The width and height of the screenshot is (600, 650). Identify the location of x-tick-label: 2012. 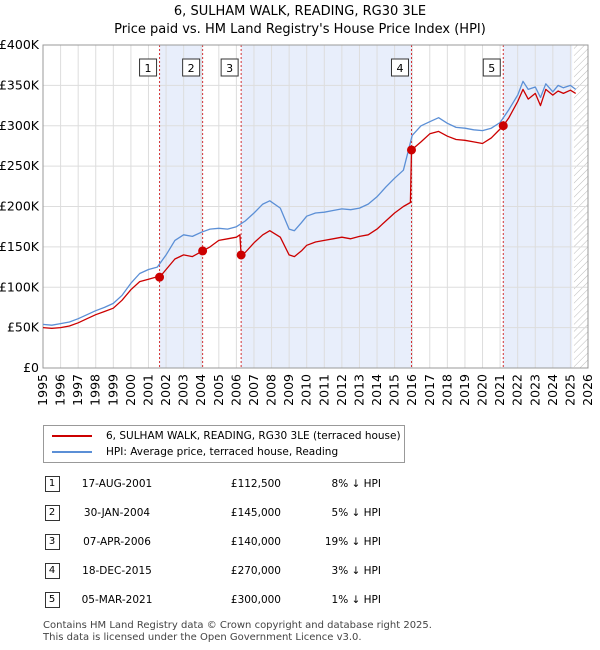
(341, 390).